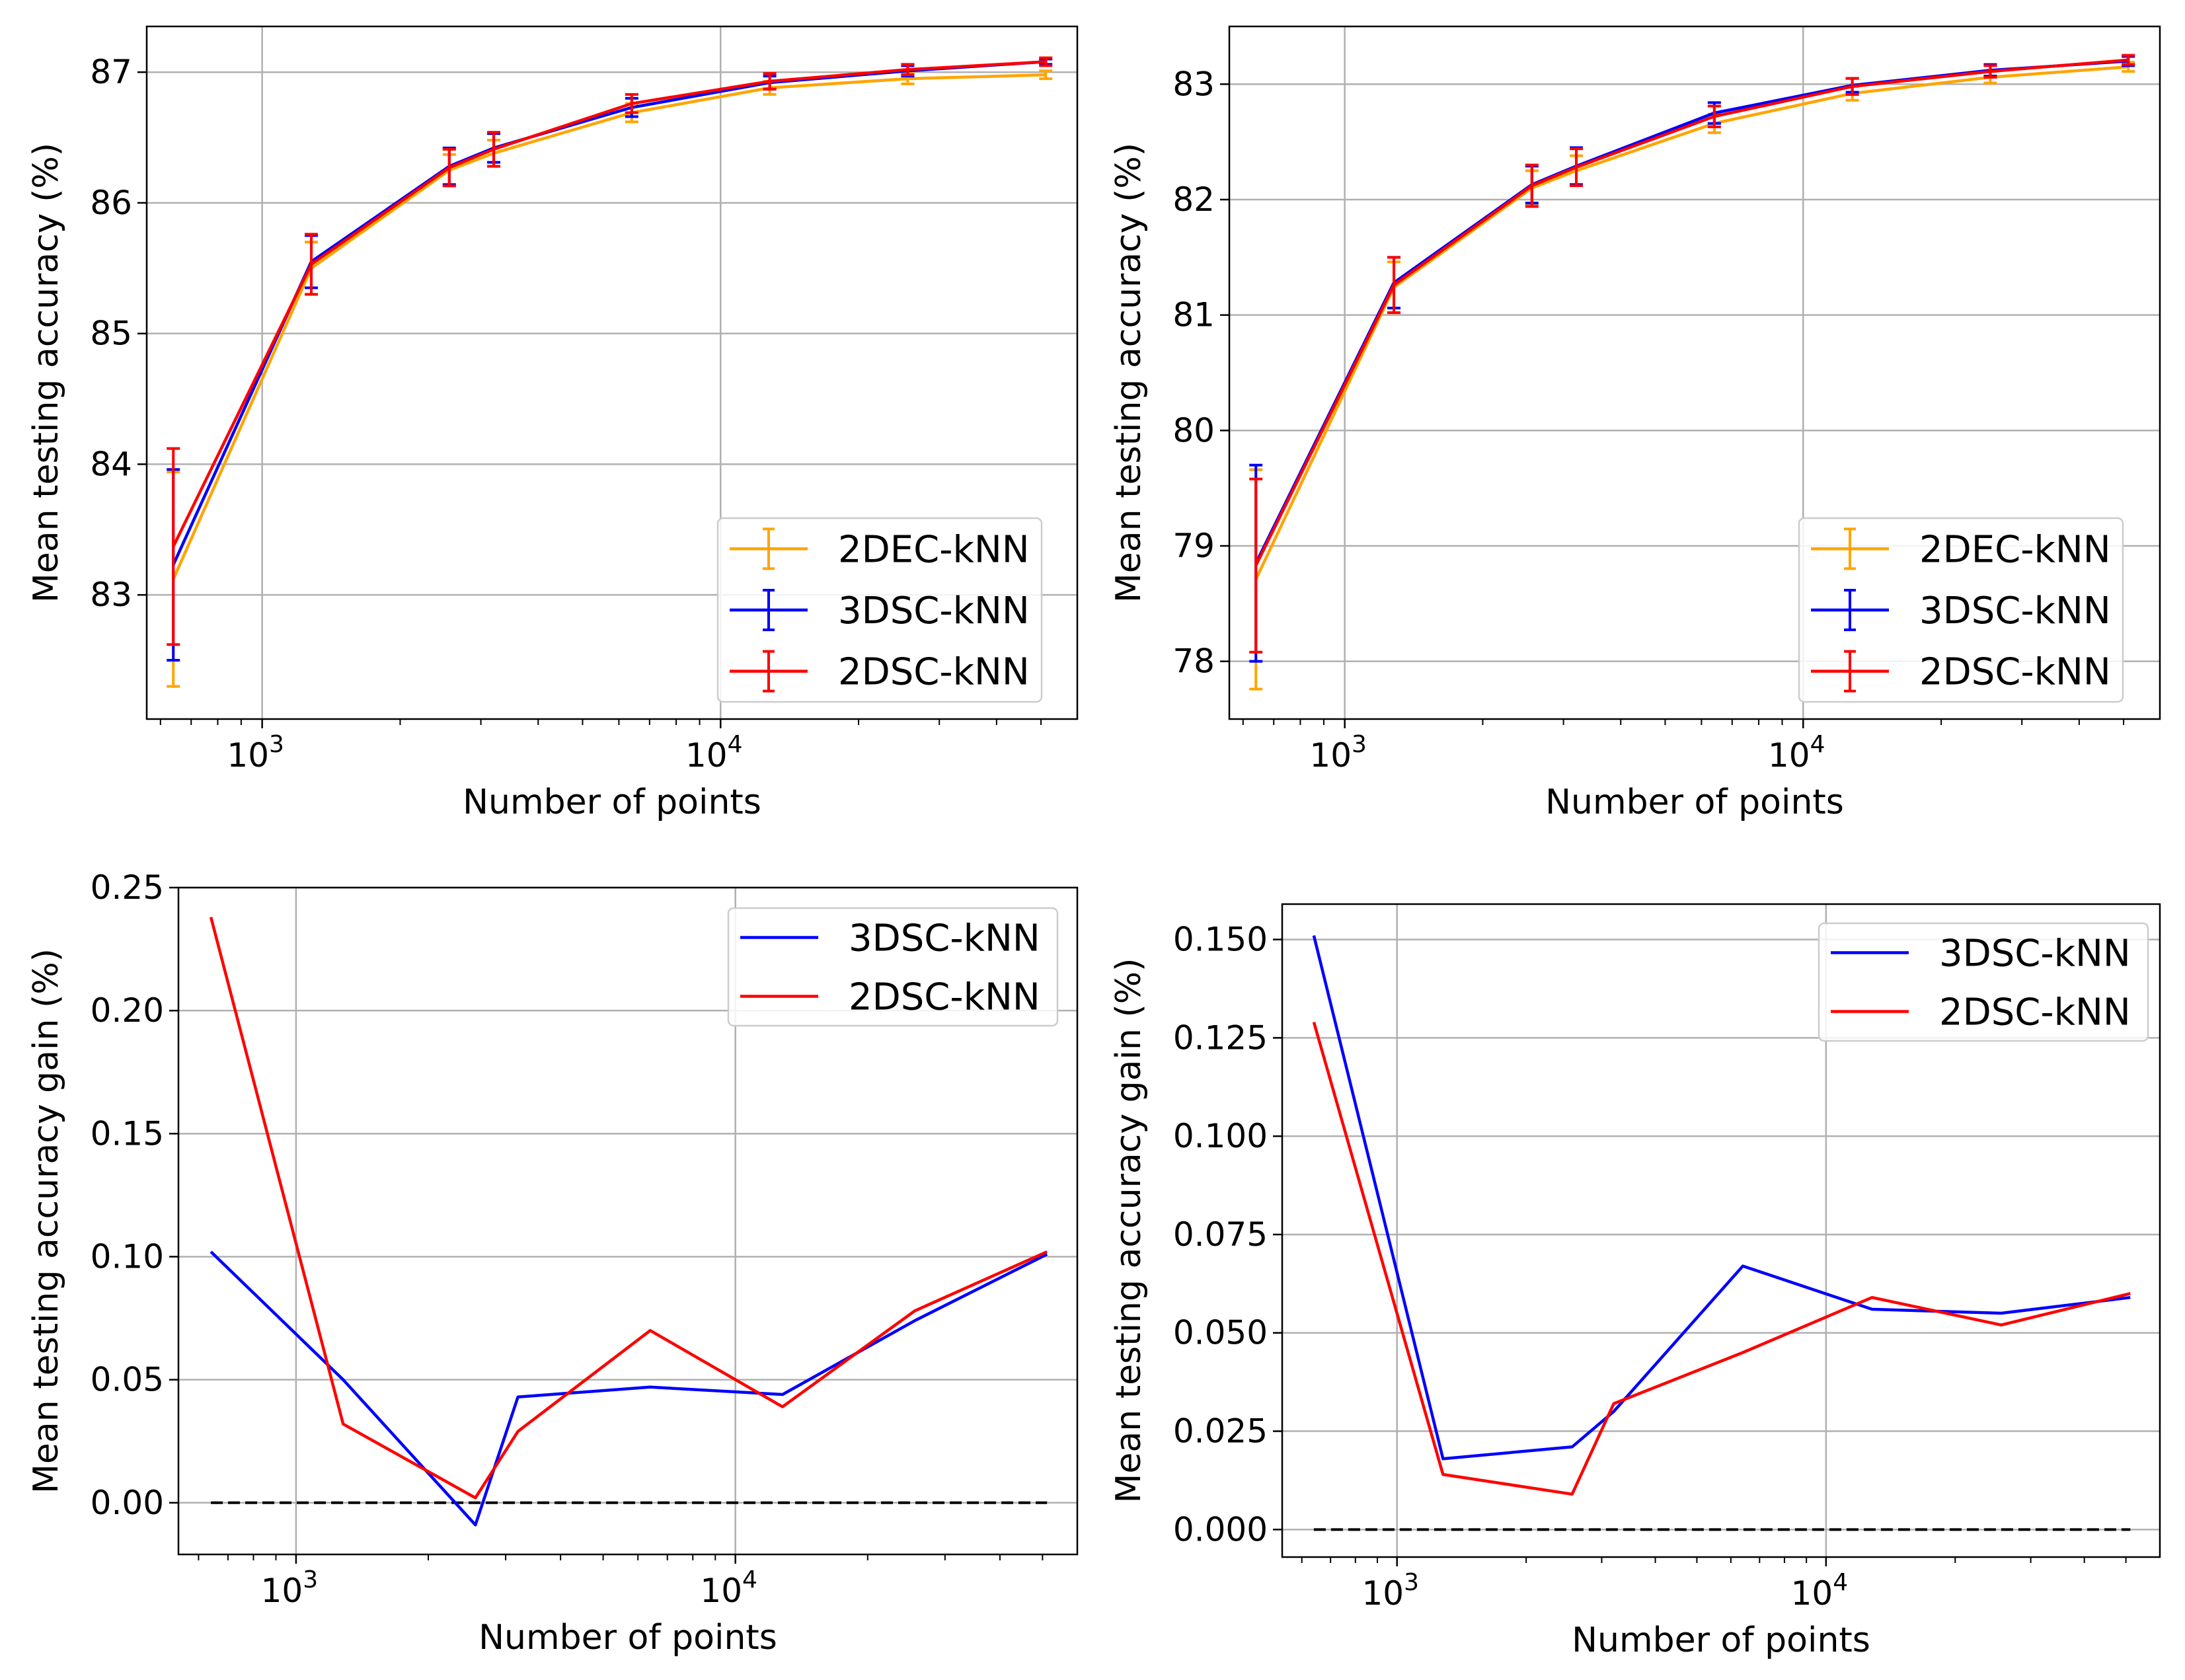 The width and height of the screenshot is (2185, 1680). What do you see at coordinates (1220, 1234) in the screenshot?
I see `y-tick-label: 0.075` at bounding box center [1220, 1234].